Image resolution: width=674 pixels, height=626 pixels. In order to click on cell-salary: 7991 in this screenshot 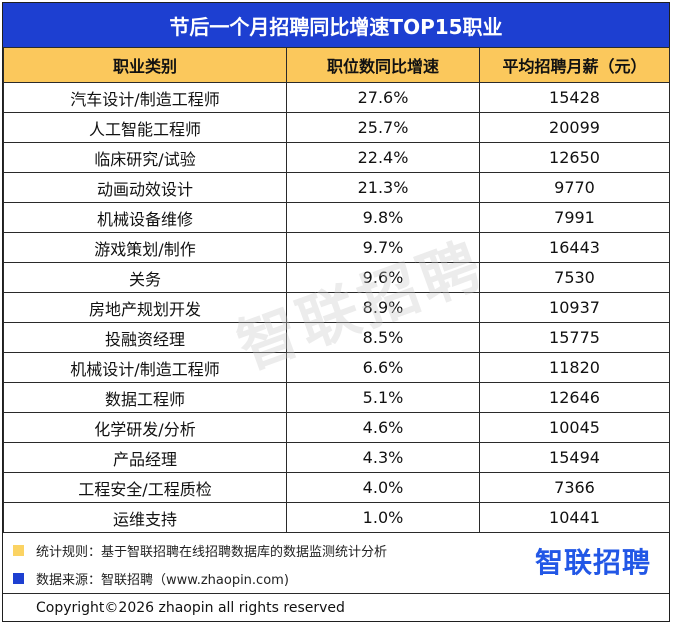, I will do `click(574, 217)`.